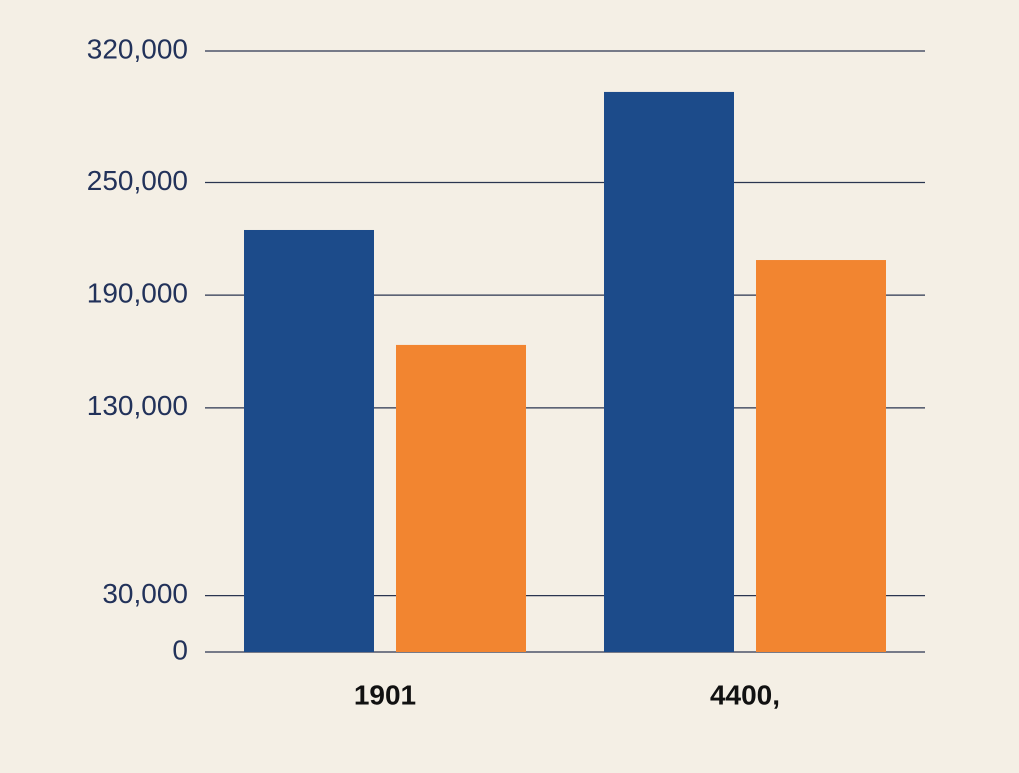  I want to click on x-tick-label: 4400,, so click(745, 694).